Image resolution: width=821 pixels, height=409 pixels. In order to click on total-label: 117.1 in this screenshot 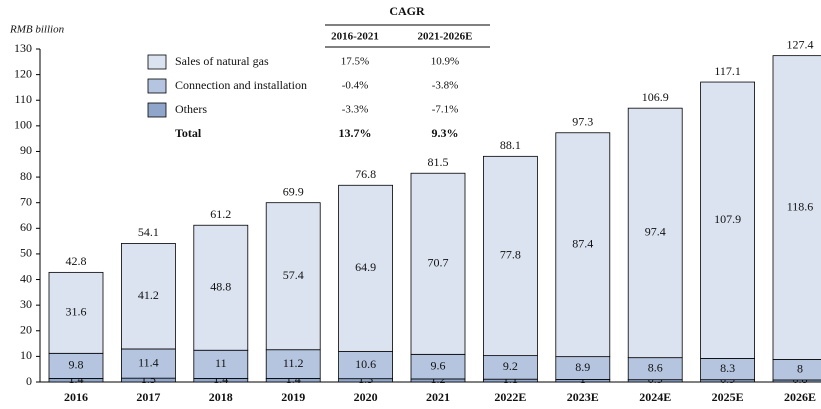, I will do `click(727, 71)`.